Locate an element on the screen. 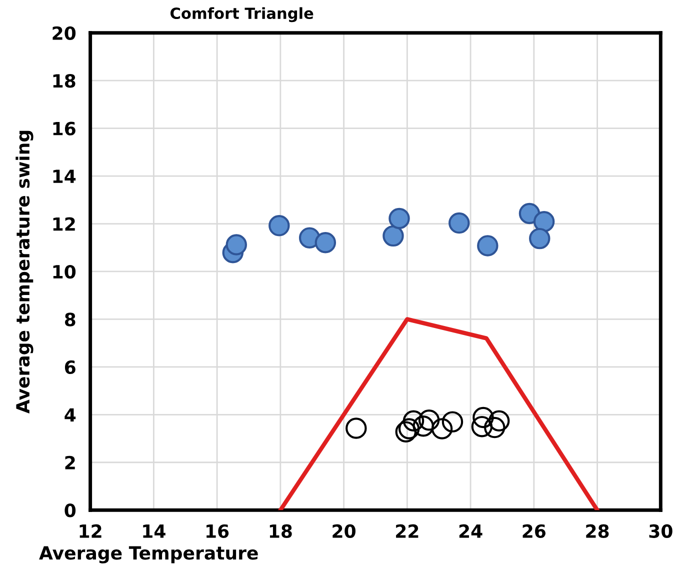 This screenshot has height=587, width=679. x-tick-label: 18 is located at coordinates (281, 531).